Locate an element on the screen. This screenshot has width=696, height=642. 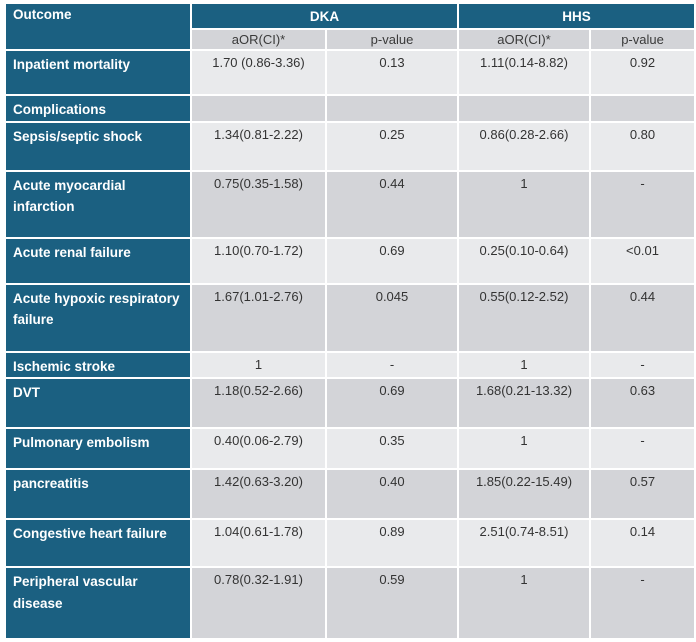
cell-hhs-aor: 1.68(0.21-13.32) is located at coordinates (524, 403).